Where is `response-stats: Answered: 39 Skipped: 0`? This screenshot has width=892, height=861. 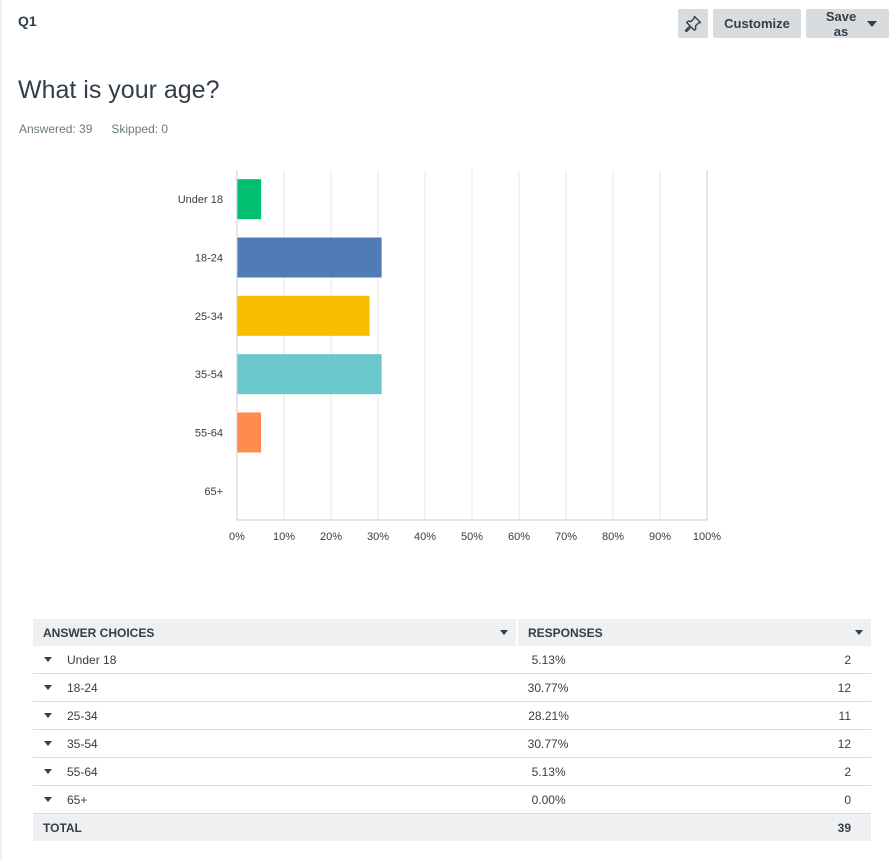
response-stats: Answered: 39 Skipped: 0 is located at coordinates (93, 129).